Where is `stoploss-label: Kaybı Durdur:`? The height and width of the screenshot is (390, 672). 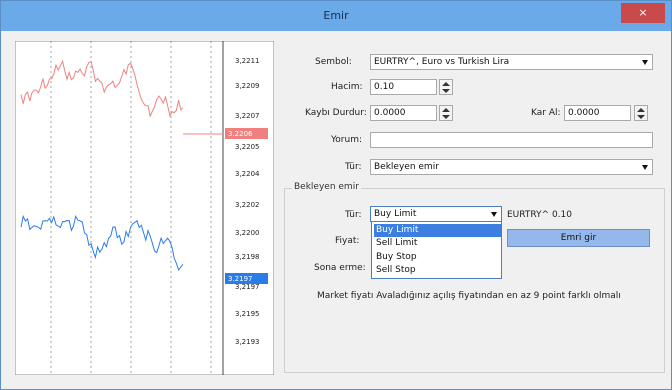 stoploss-label: Kaybı Durdur: is located at coordinates (336, 113).